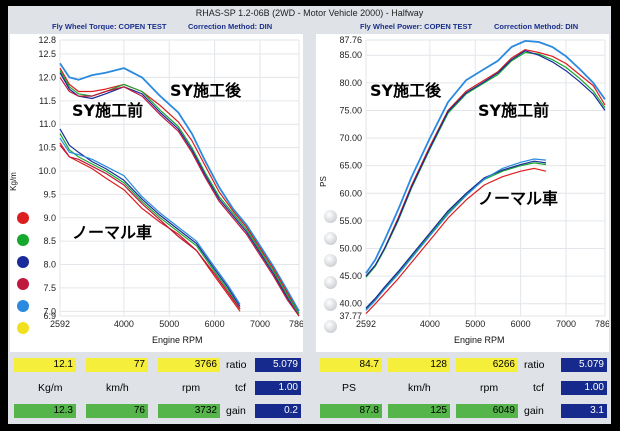 Image resolution: width=620 pixels, height=431 pixels. What do you see at coordinates (350, 83) in the screenshot?
I see `y-tick-label: 80.00` at bounding box center [350, 83].